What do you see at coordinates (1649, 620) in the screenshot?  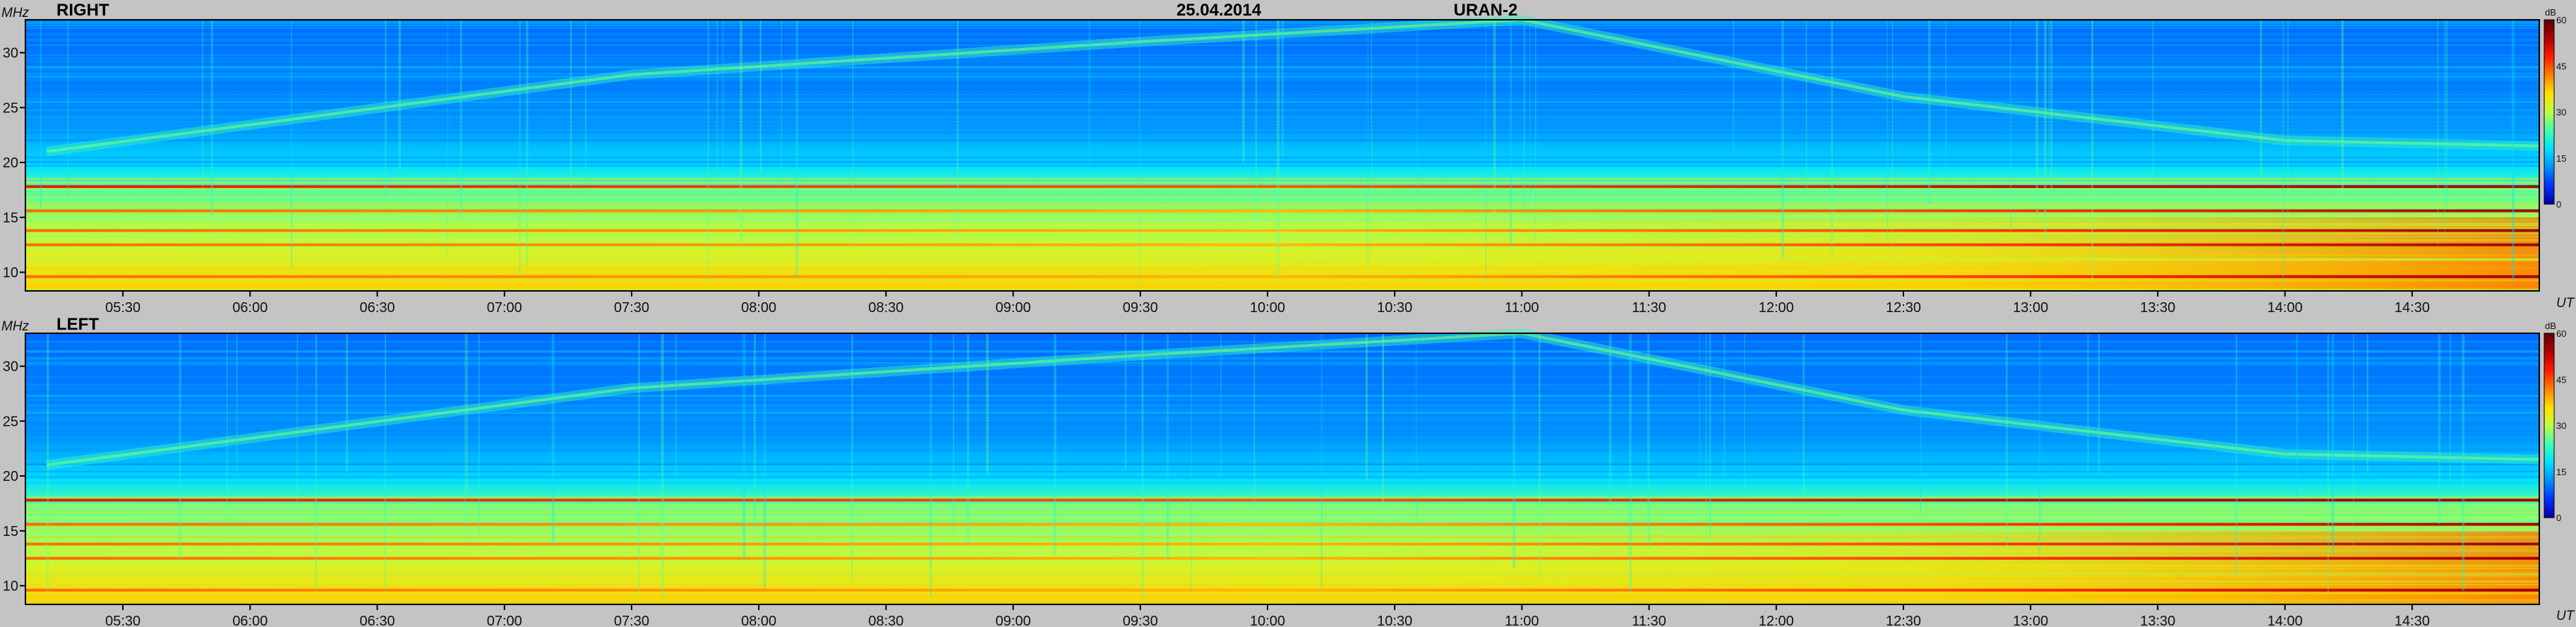 I see `x-tick-label: 11:30` at bounding box center [1649, 620].